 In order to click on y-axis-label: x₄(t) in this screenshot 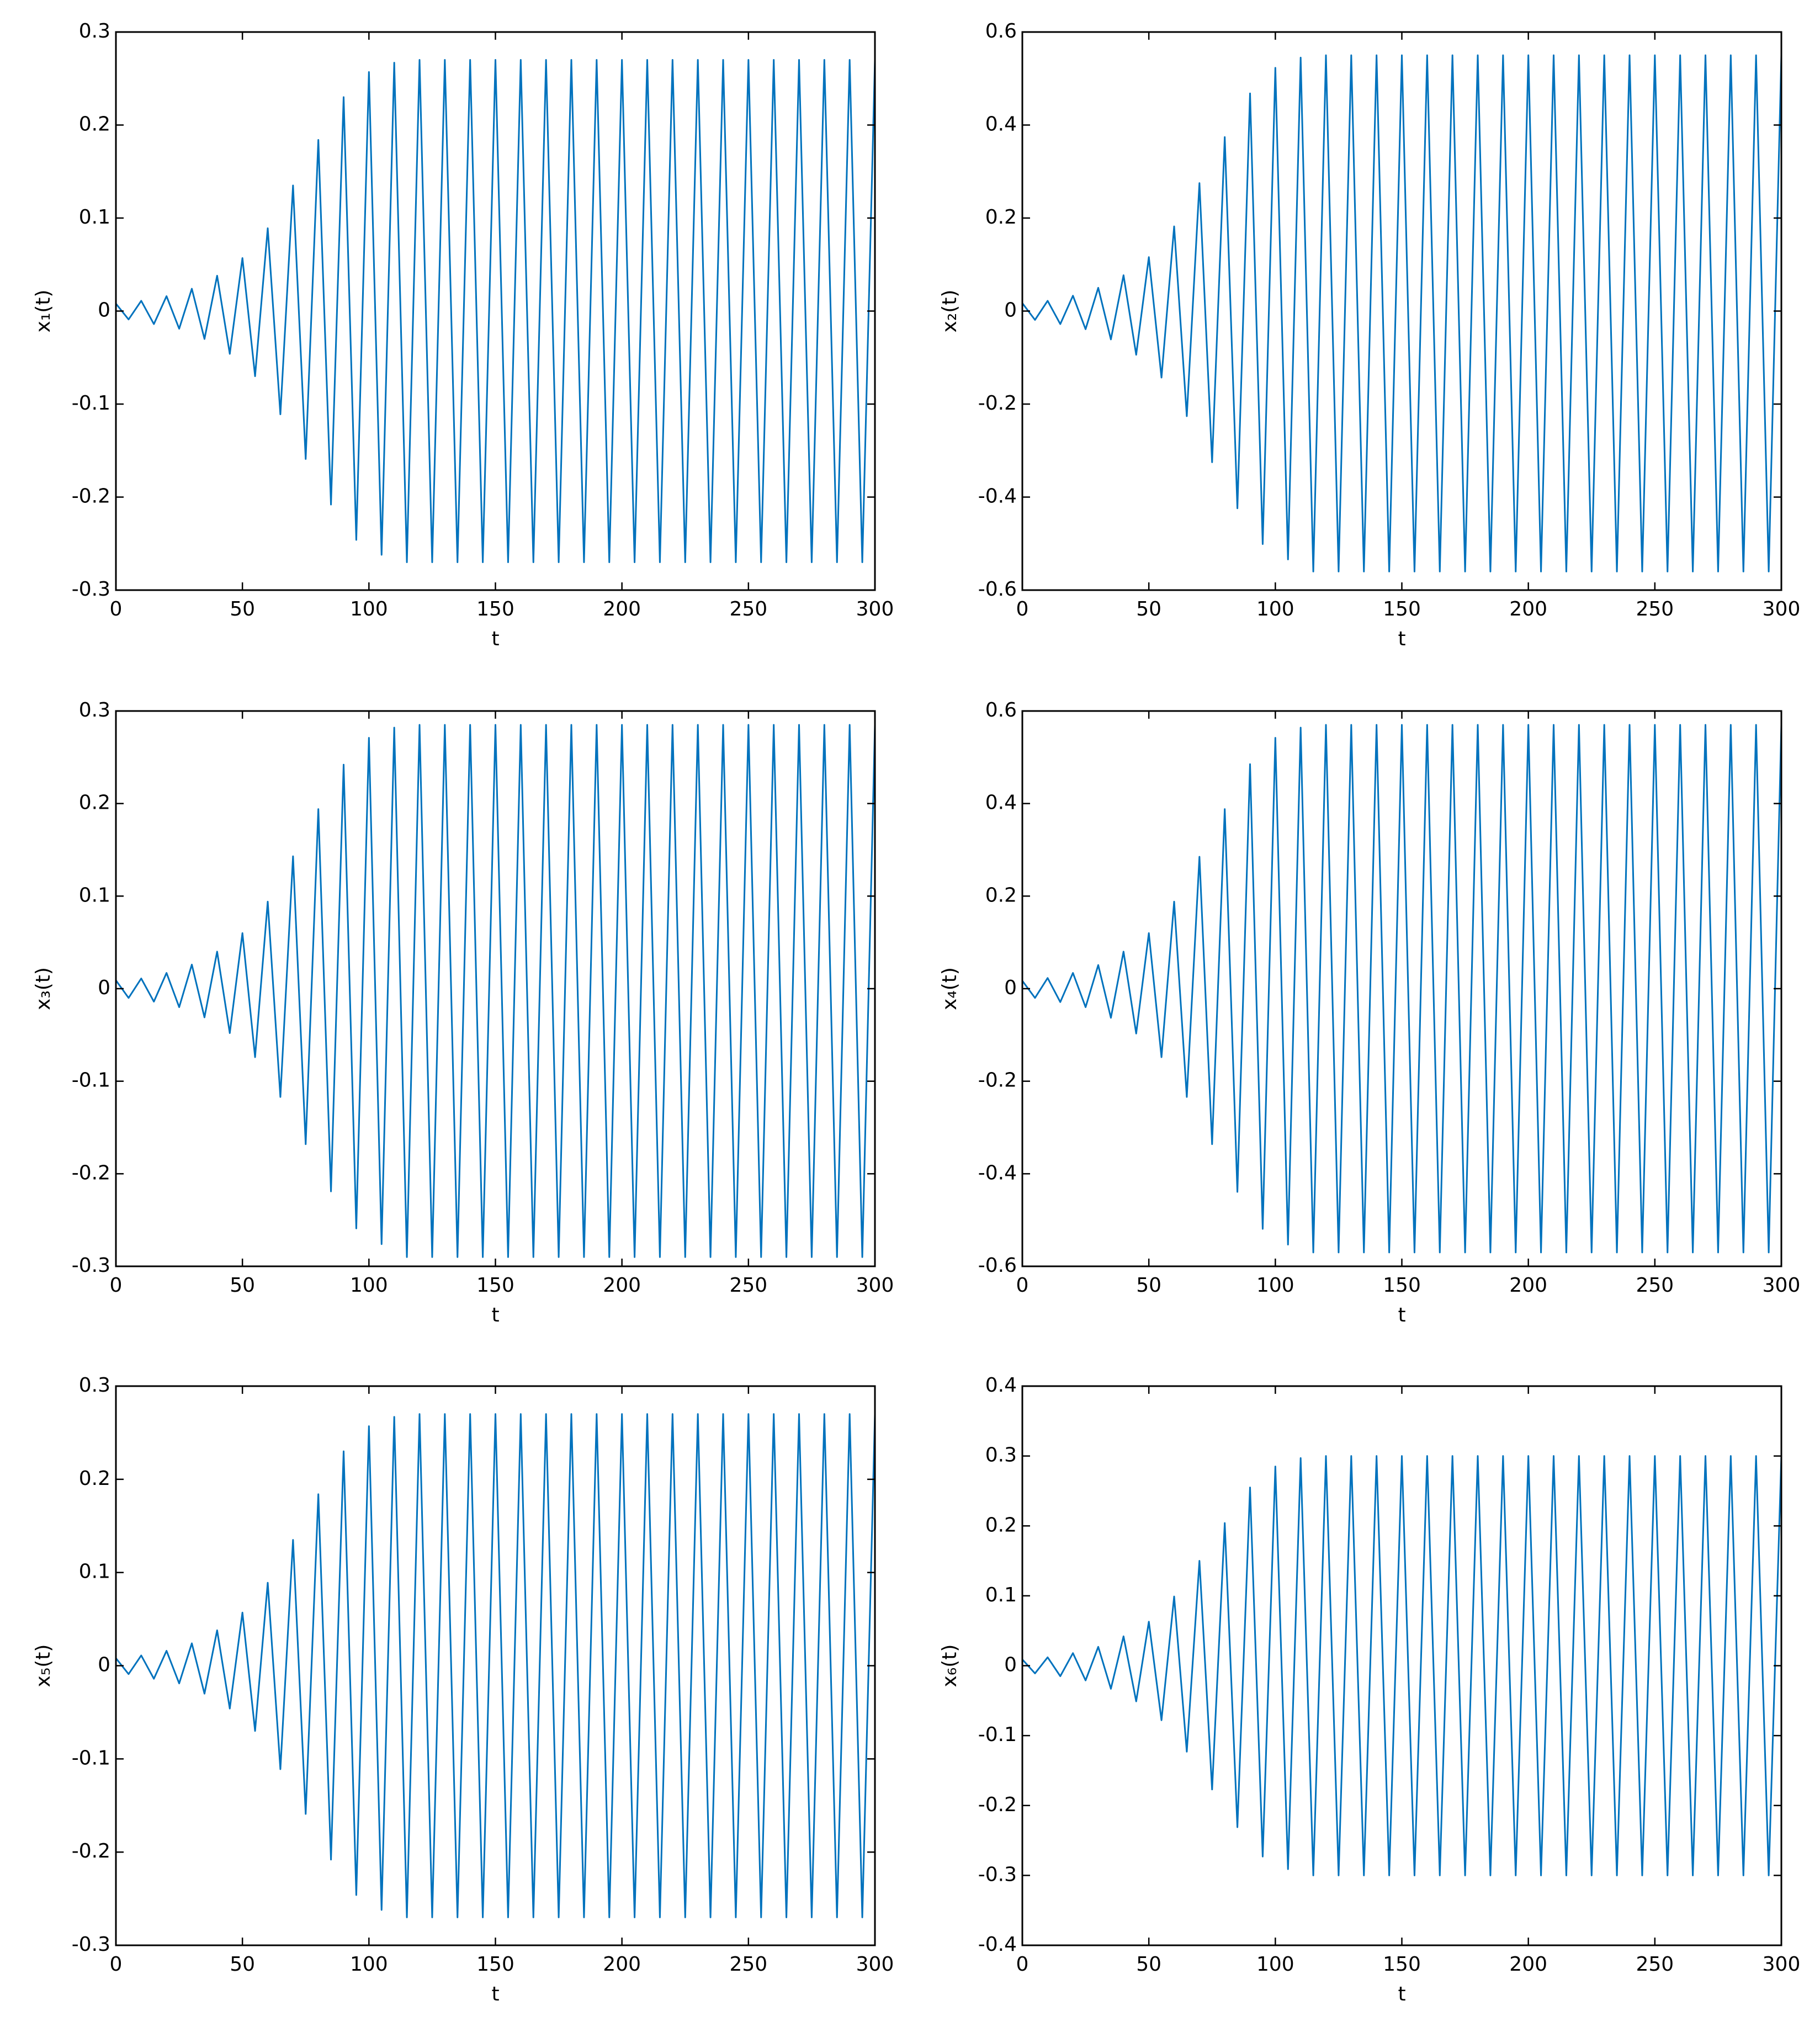, I will do `click(949, 988)`.